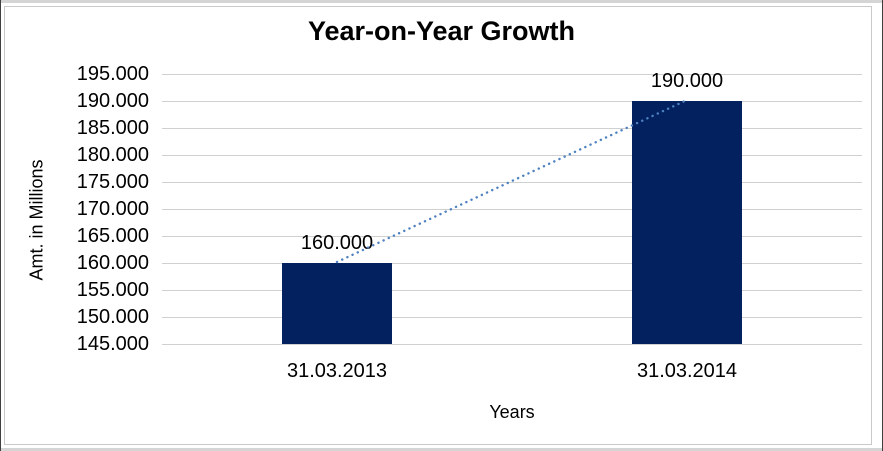  What do you see at coordinates (337, 371) in the screenshot?
I see `x-axis-category-label: 31.03.2013` at bounding box center [337, 371].